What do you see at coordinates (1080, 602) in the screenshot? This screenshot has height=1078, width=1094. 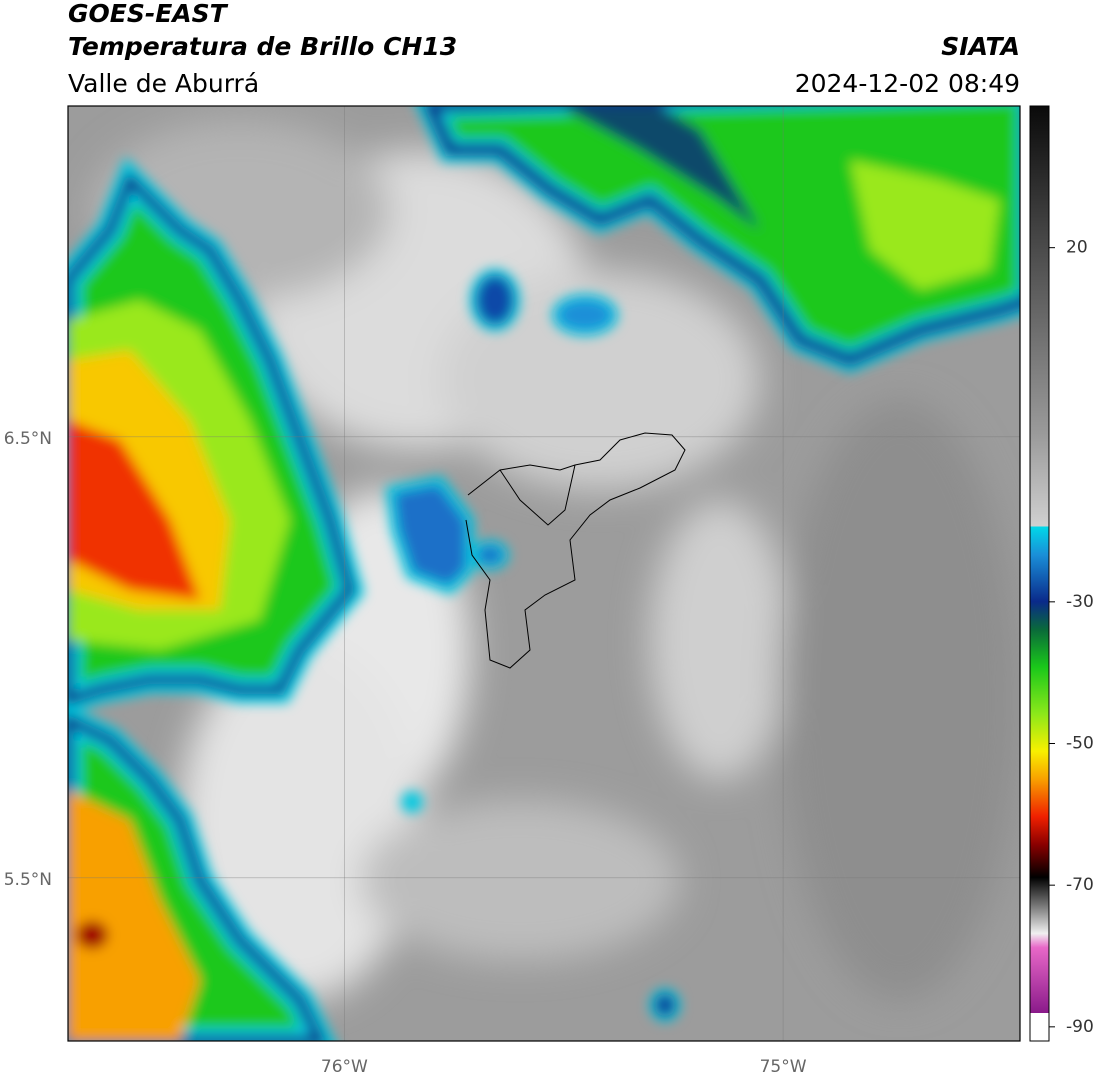 I see `colorbar-tick-label: -30` at bounding box center [1080, 602].